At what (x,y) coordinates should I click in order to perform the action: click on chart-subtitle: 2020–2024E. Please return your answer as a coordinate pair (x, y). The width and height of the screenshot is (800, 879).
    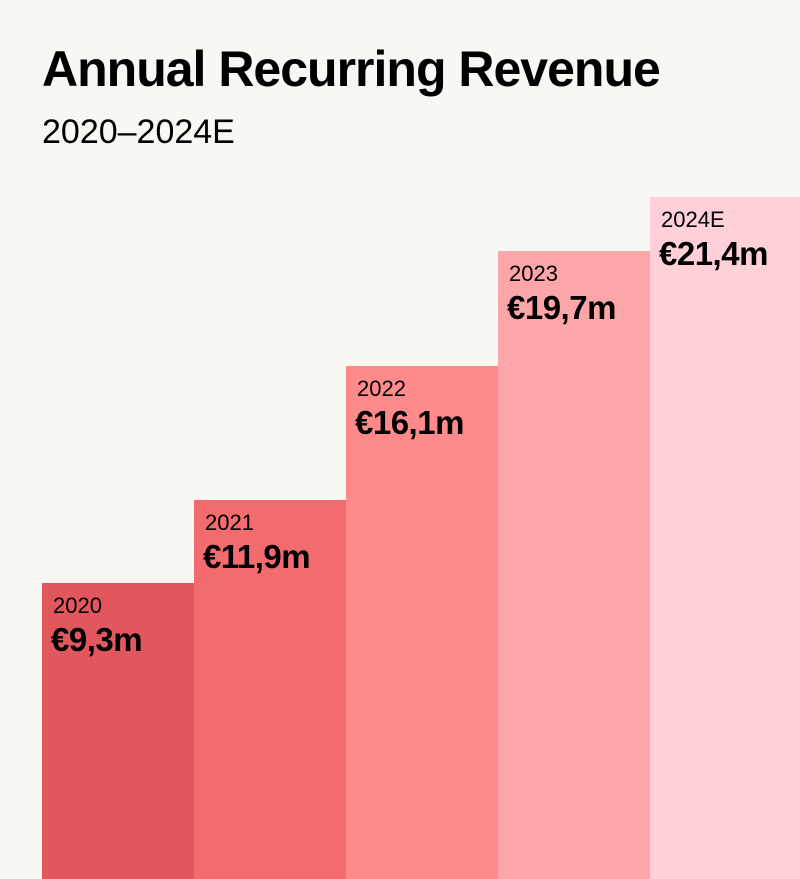
    Looking at the image, I should click on (138, 132).